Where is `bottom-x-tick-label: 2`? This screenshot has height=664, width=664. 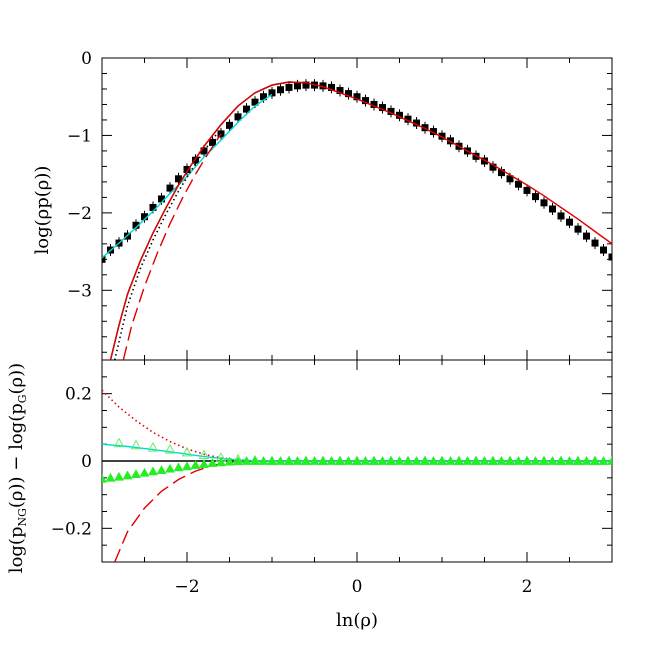 bottom-x-tick-label: 2 is located at coordinates (527, 587).